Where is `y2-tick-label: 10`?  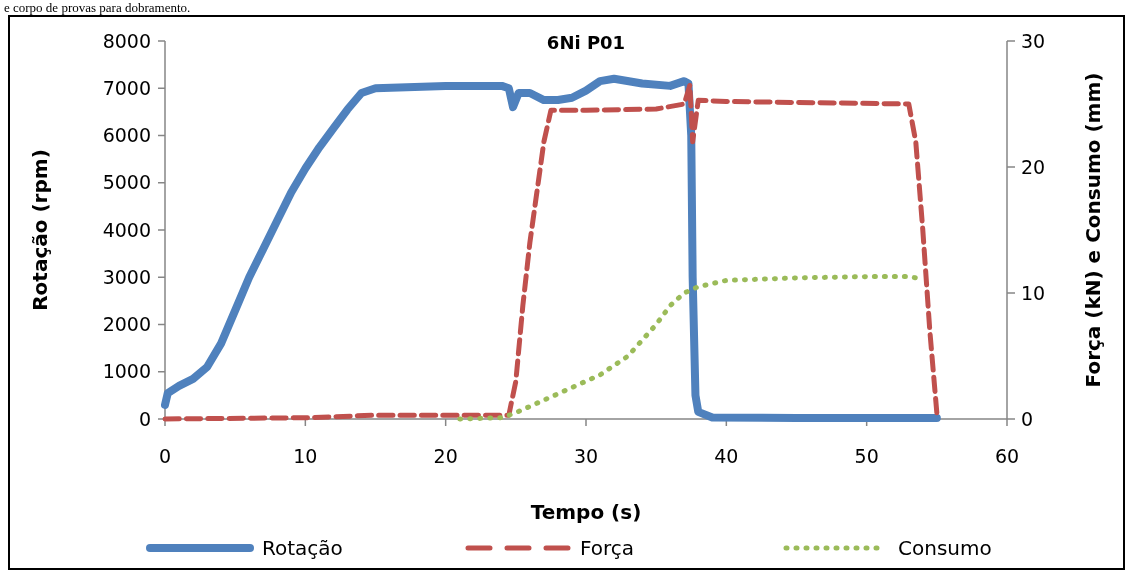 y2-tick-label: 10 is located at coordinates (1033, 292).